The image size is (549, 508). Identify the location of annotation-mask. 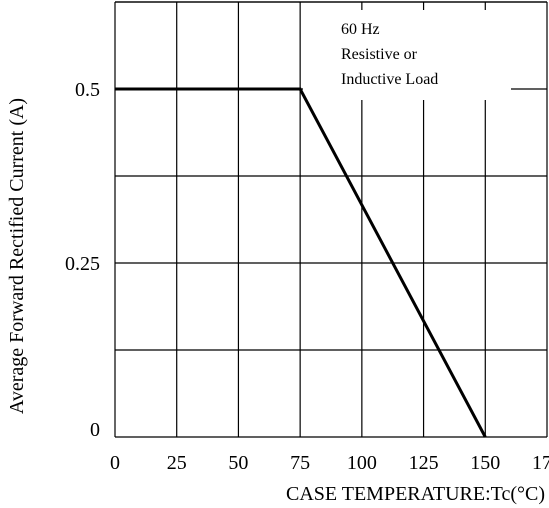
(407, 55).